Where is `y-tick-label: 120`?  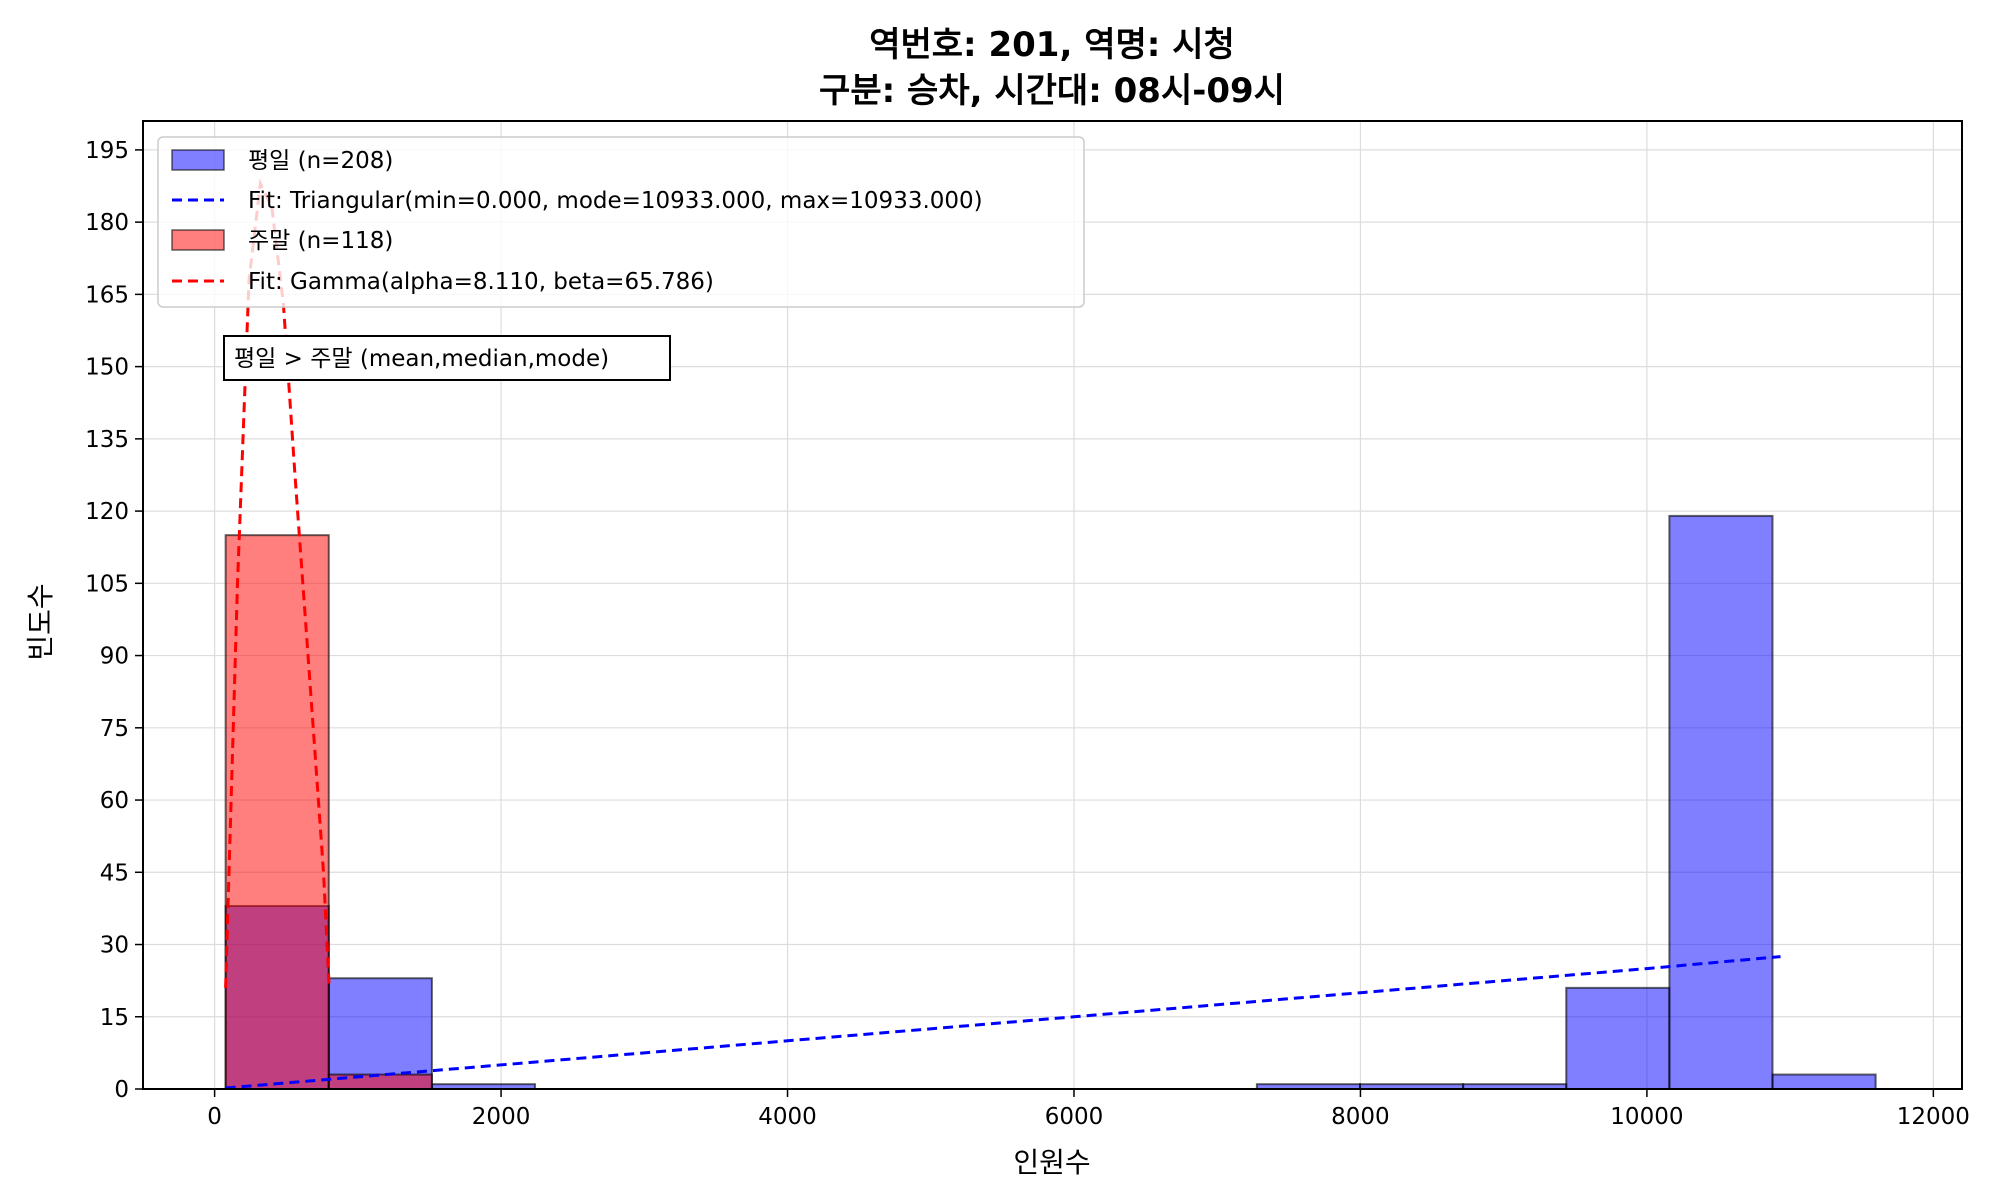 y-tick-label: 120 is located at coordinates (107, 512).